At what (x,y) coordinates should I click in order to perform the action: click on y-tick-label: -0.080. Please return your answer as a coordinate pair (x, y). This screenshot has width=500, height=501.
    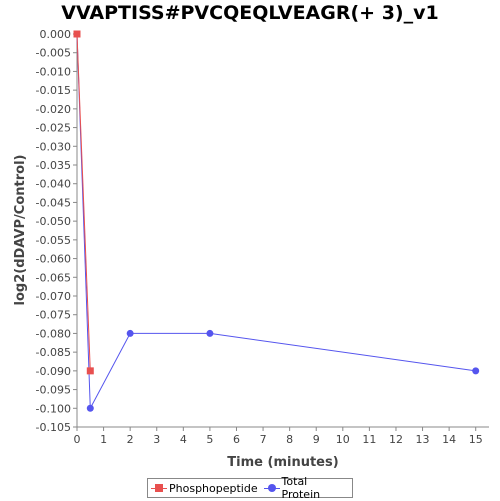
    Looking at the image, I should click on (53, 333).